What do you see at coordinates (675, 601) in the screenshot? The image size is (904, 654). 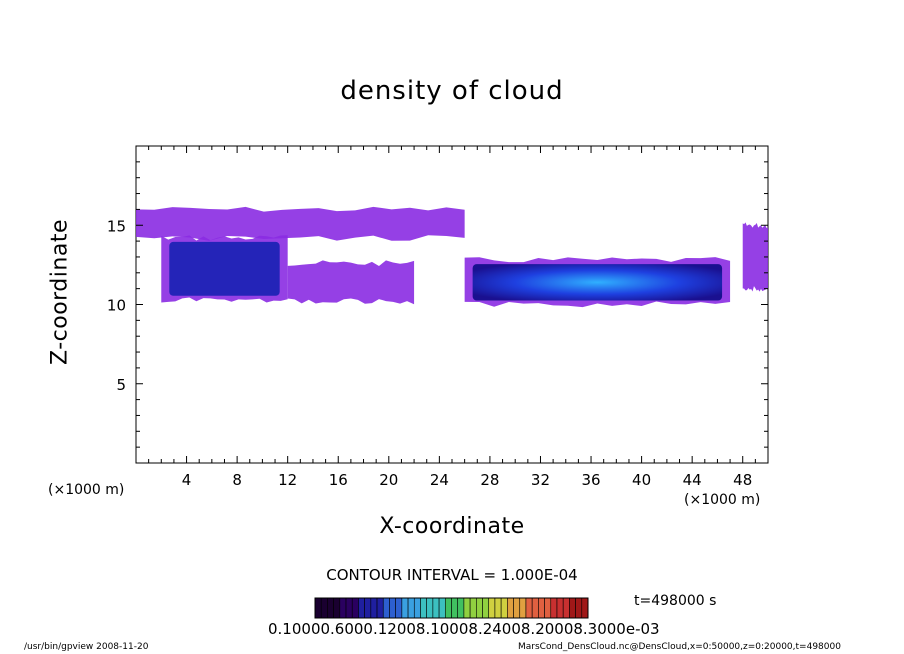 I see `time-label: t=498000 s` at bounding box center [675, 601].